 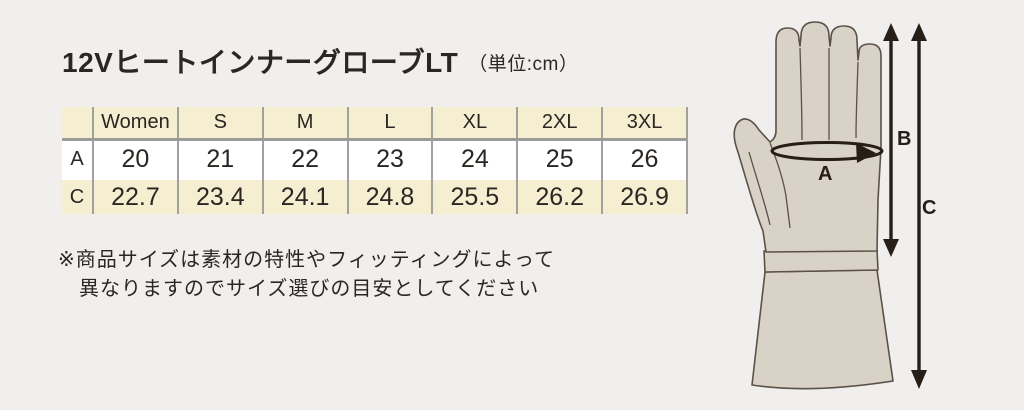 I want to click on glove-gauntlet, so click(x=822, y=329).